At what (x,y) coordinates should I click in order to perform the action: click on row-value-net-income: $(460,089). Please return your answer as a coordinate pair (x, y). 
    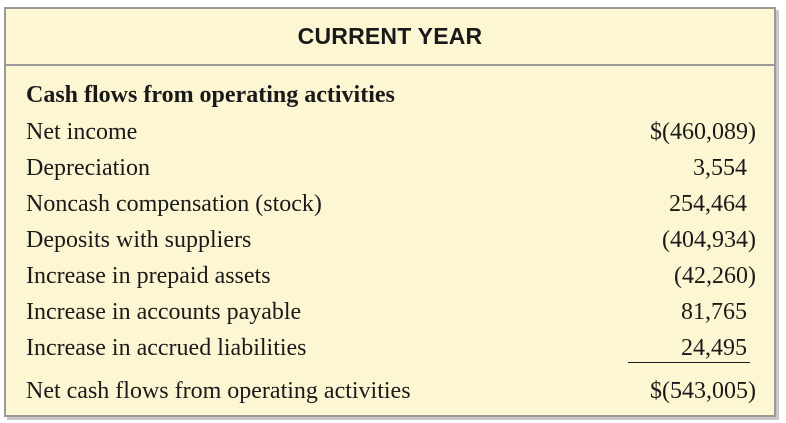
    Looking at the image, I should click on (703, 132).